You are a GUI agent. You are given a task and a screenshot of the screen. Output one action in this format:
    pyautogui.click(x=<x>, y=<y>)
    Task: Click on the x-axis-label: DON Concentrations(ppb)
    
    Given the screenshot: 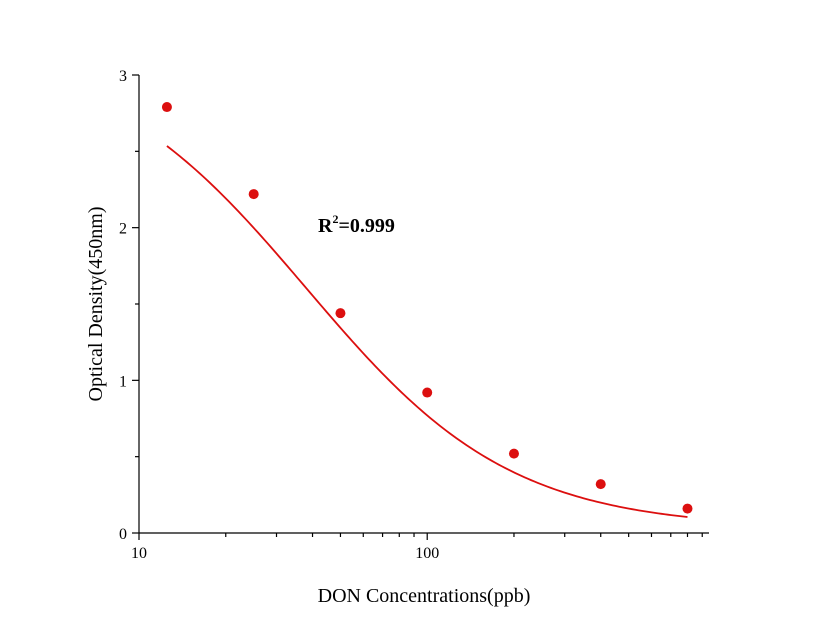 What is the action you would take?
    pyautogui.click(x=424, y=596)
    